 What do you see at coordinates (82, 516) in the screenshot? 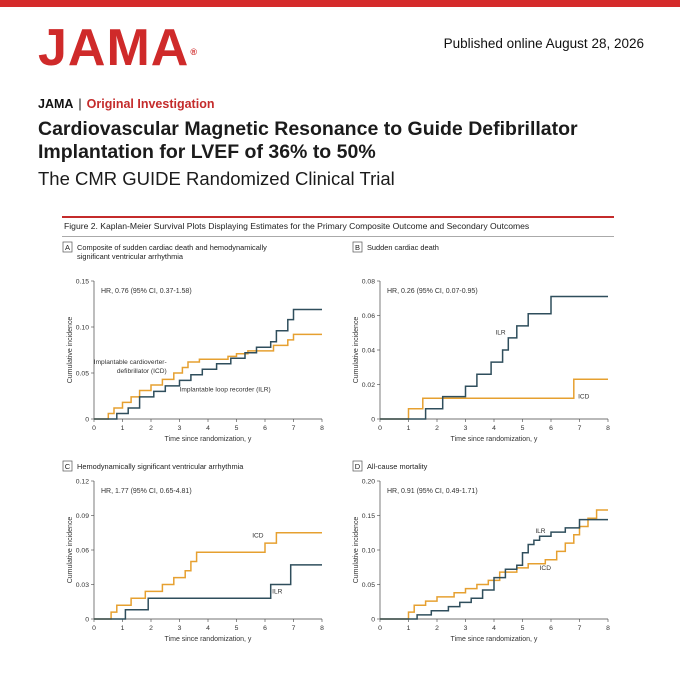
I see `y-tick-label: 0.09` at bounding box center [82, 516].